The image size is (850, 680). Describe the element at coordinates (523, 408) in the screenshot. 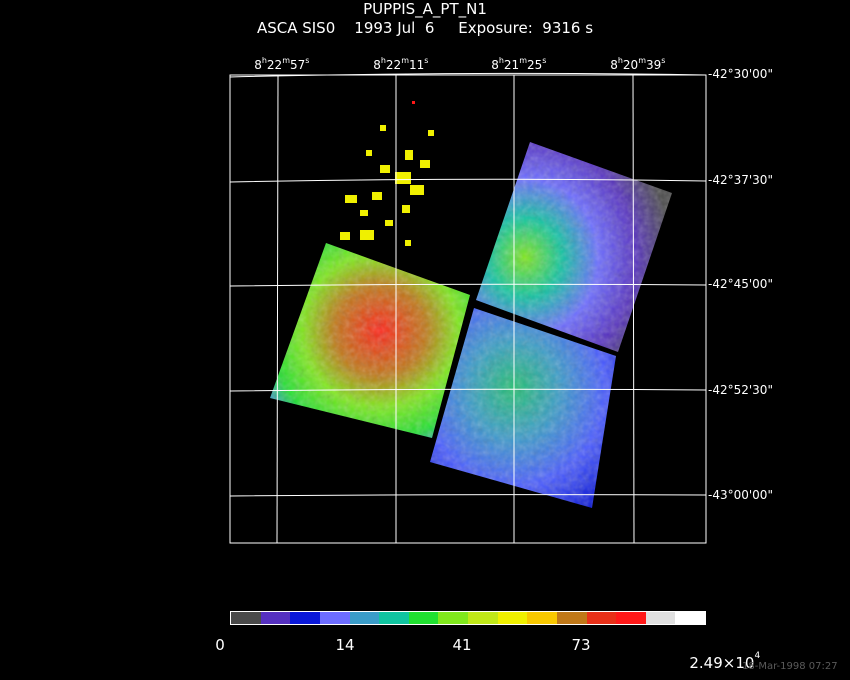

I see `ccd-chip-bottom-right-noise` at that location.